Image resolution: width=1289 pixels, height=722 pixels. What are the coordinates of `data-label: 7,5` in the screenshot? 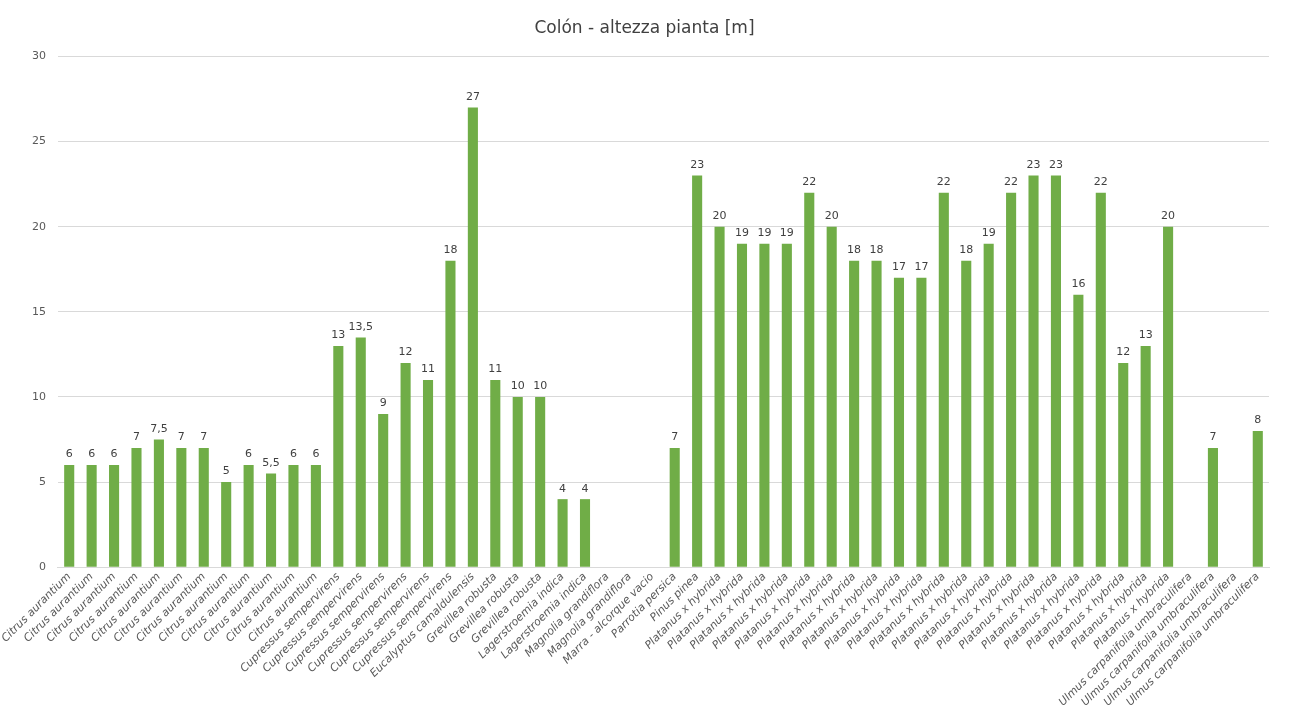 It's located at (159, 428).